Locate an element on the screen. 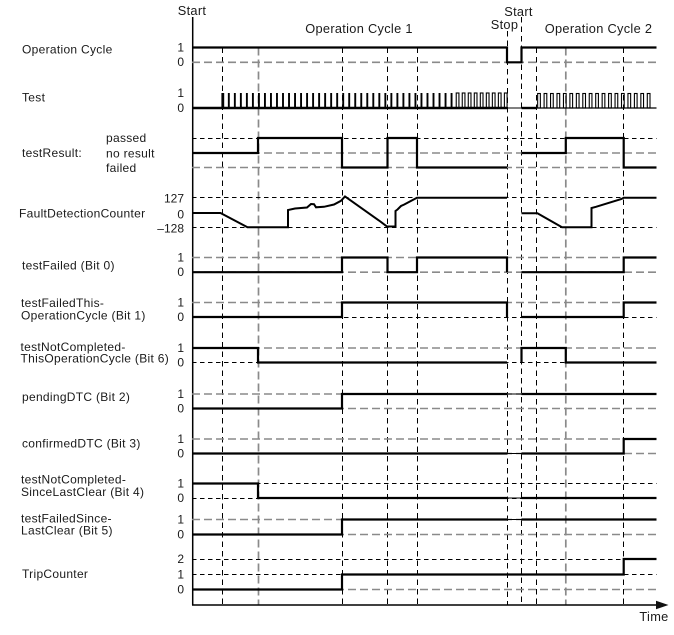 This screenshot has height=635, width=674. svg-text: testFailed (Bit 0) is located at coordinates (68, 265).